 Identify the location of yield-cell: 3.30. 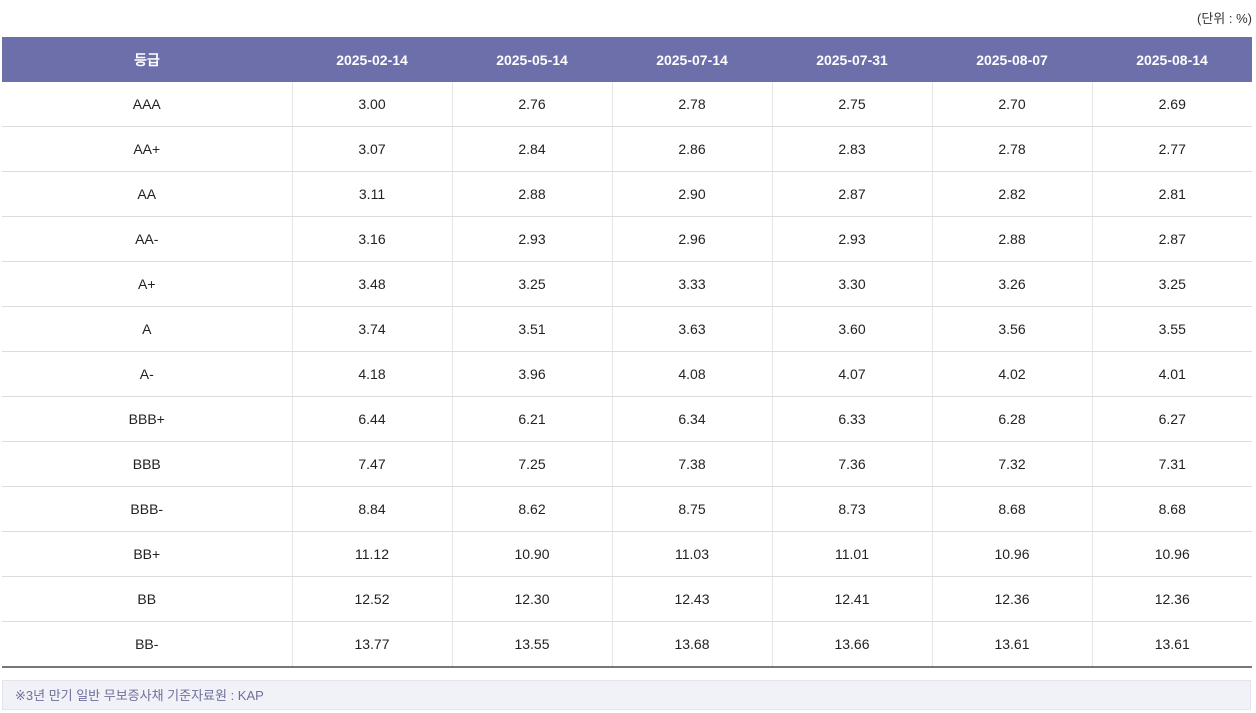
(851, 284).